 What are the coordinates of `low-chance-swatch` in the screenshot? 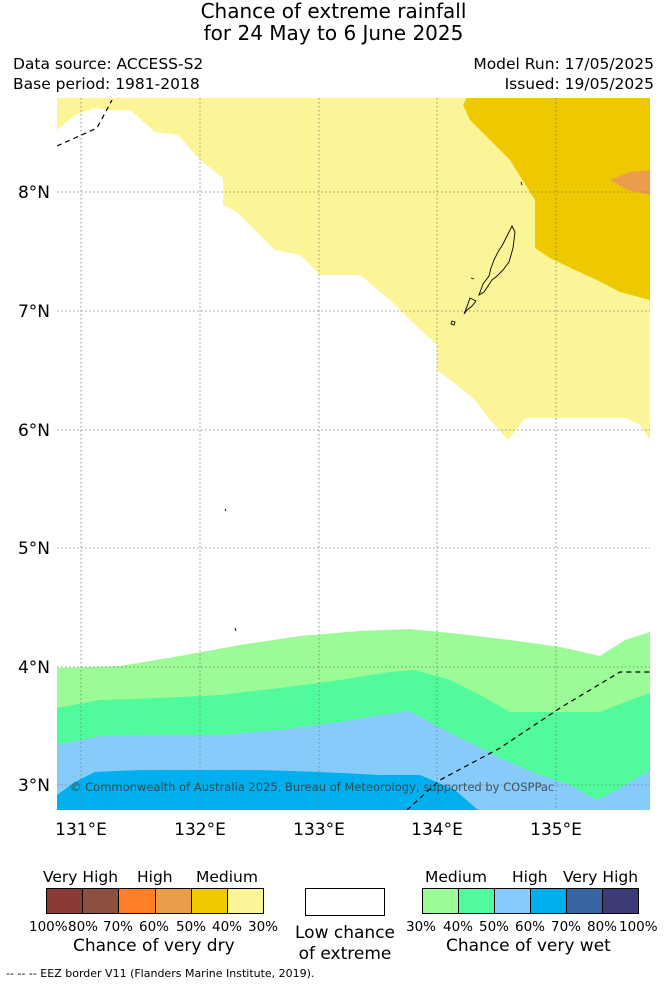 It's located at (345, 902).